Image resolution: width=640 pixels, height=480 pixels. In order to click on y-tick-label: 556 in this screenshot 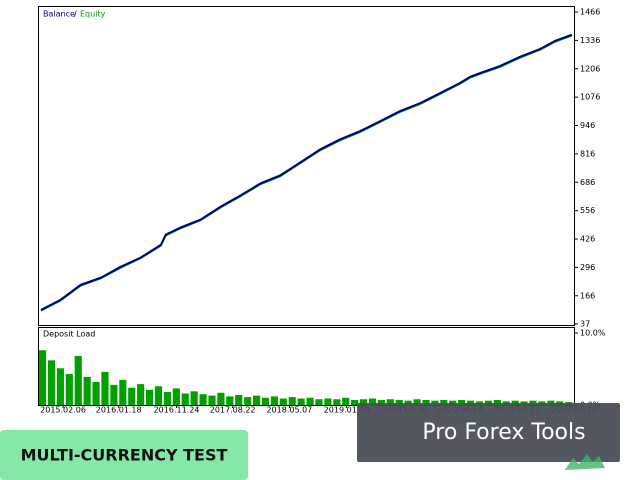, I will do `click(587, 210)`.